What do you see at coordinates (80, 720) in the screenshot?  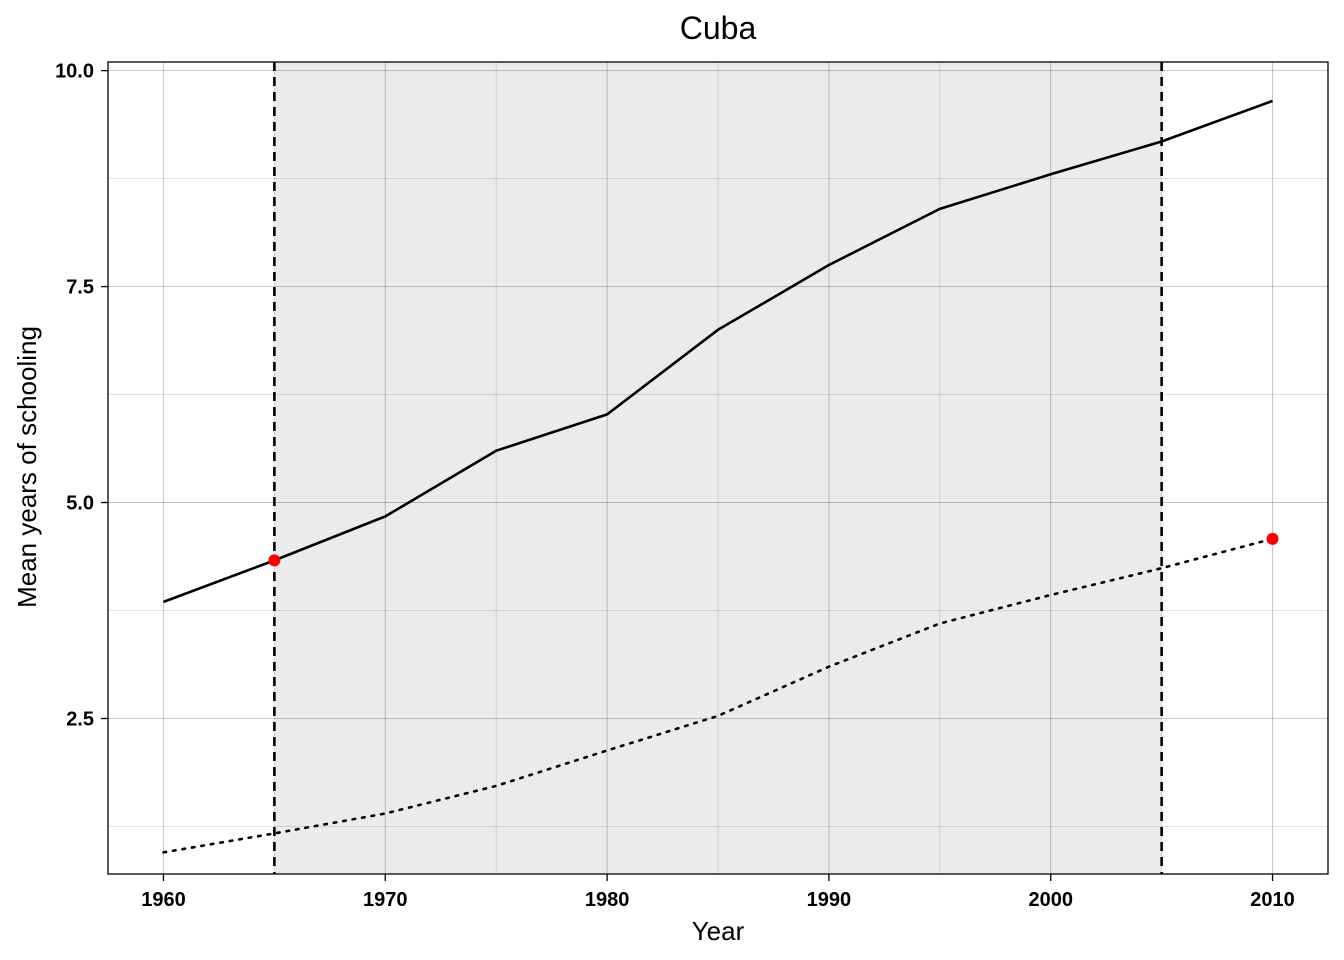 I see `y-tick-label: 2.5` at bounding box center [80, 720].